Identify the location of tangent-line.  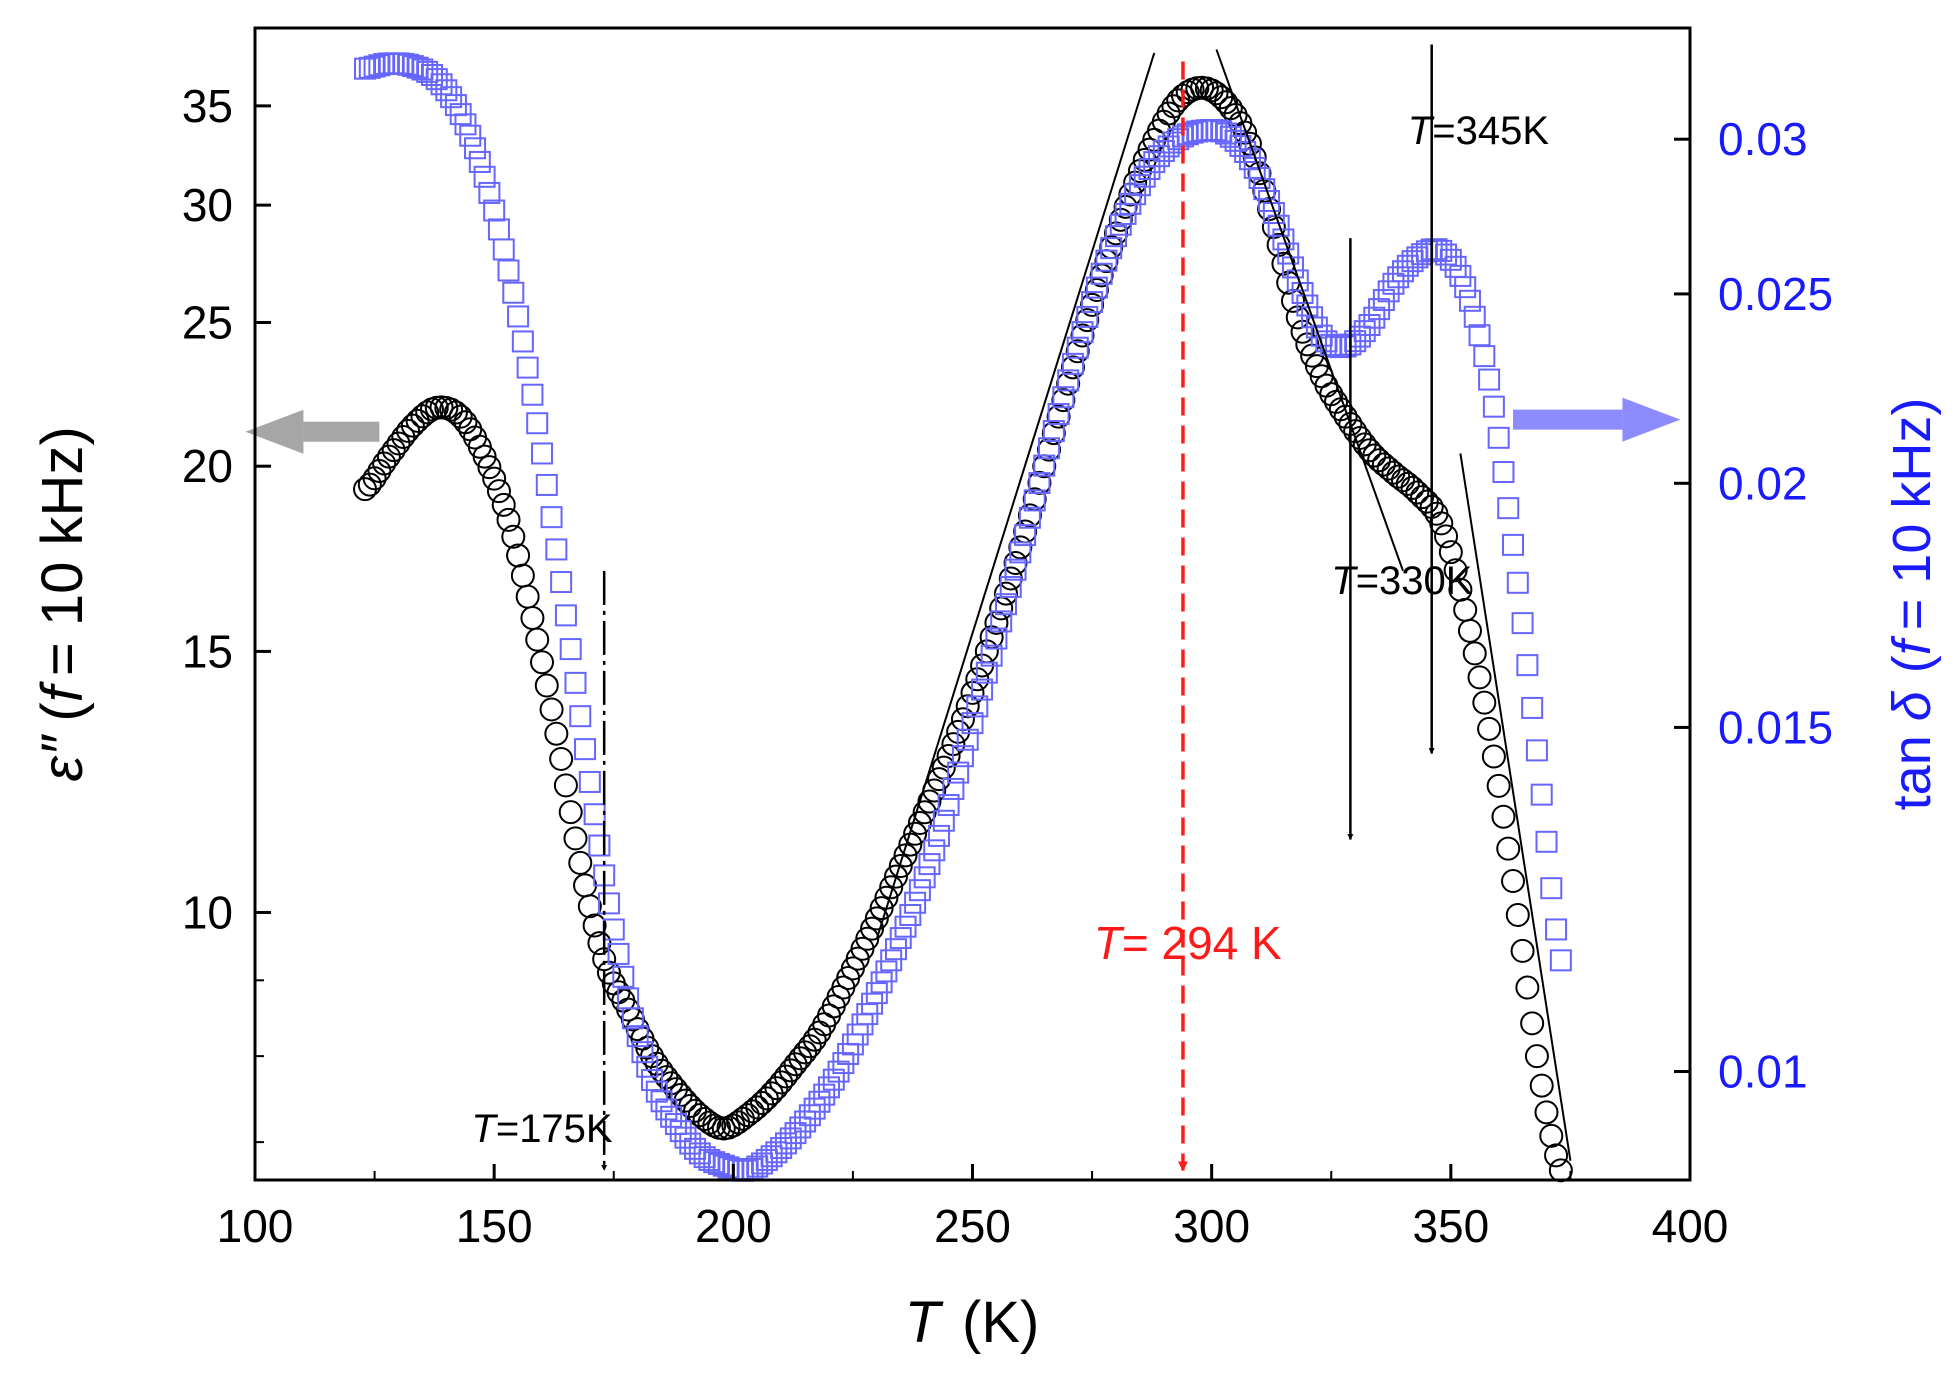
(1515, 807).